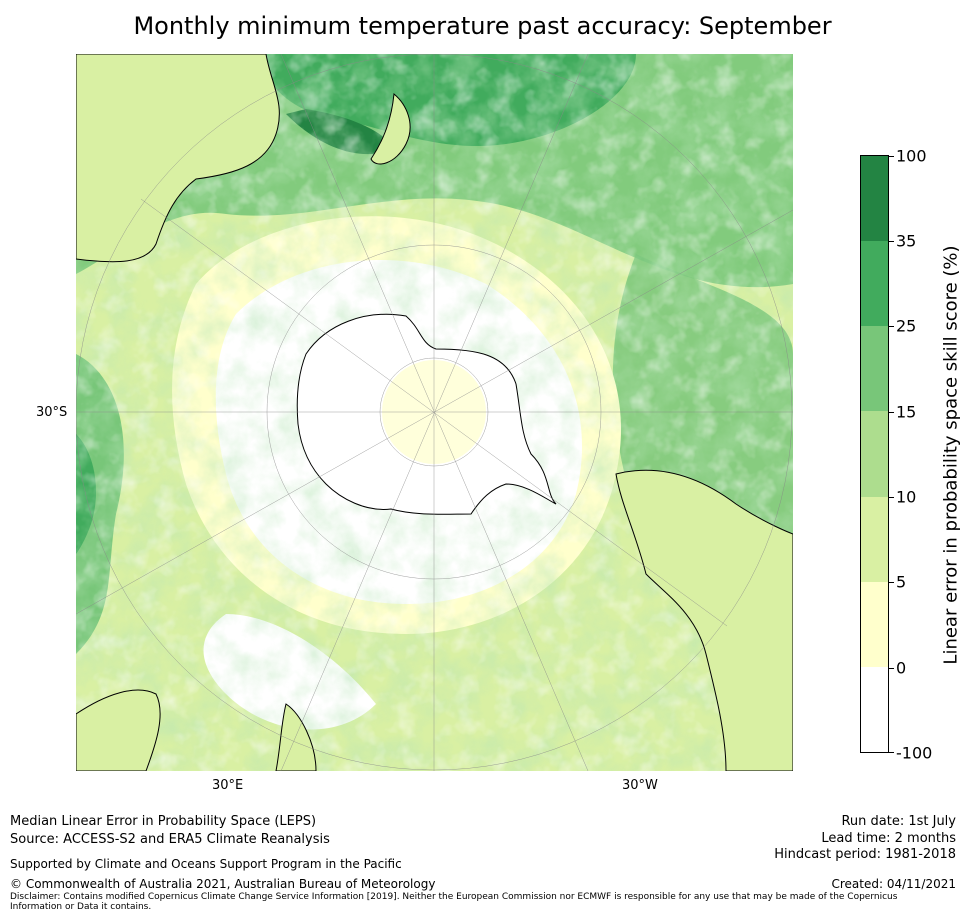 This screenshot has height=919, width=965. Describe the element at coordinates (901, 668) in the screenshot. I see `colorbar-tick: 0` at that location.